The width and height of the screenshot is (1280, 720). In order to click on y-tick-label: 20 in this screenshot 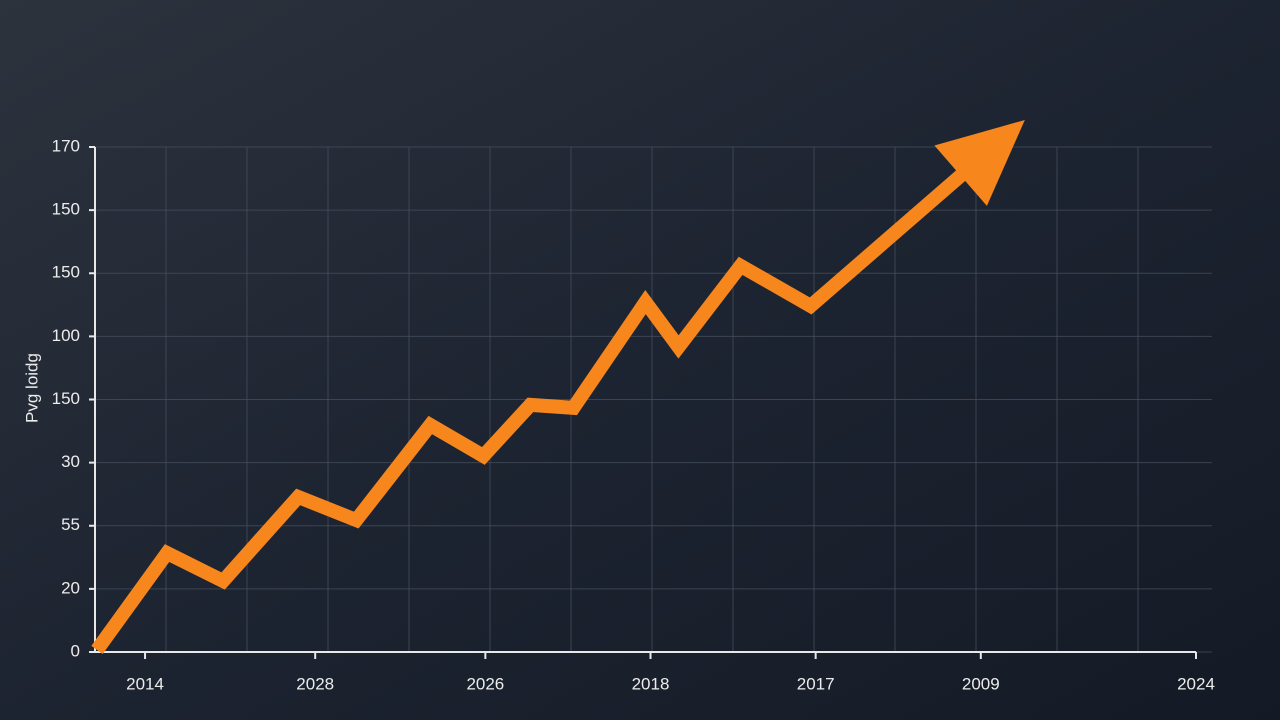, I will do `click(70, 587)`.